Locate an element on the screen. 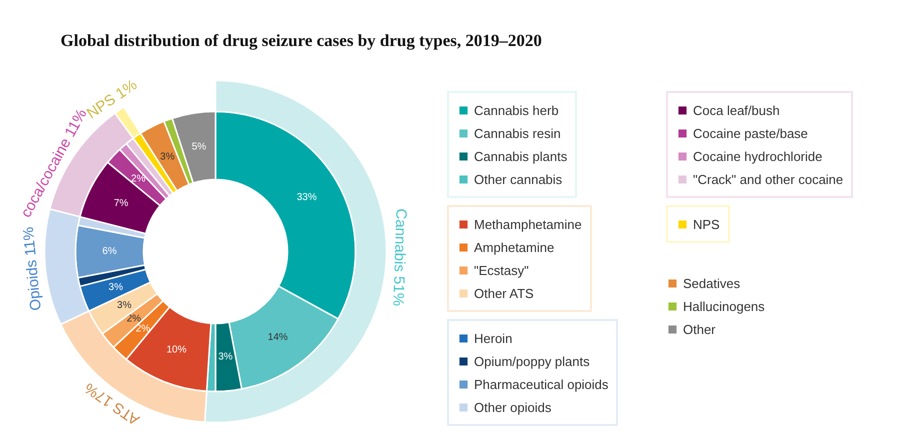 The image size is (904, 443). legend-label: Opium/poppy plants is located at coordinates (532, 361).